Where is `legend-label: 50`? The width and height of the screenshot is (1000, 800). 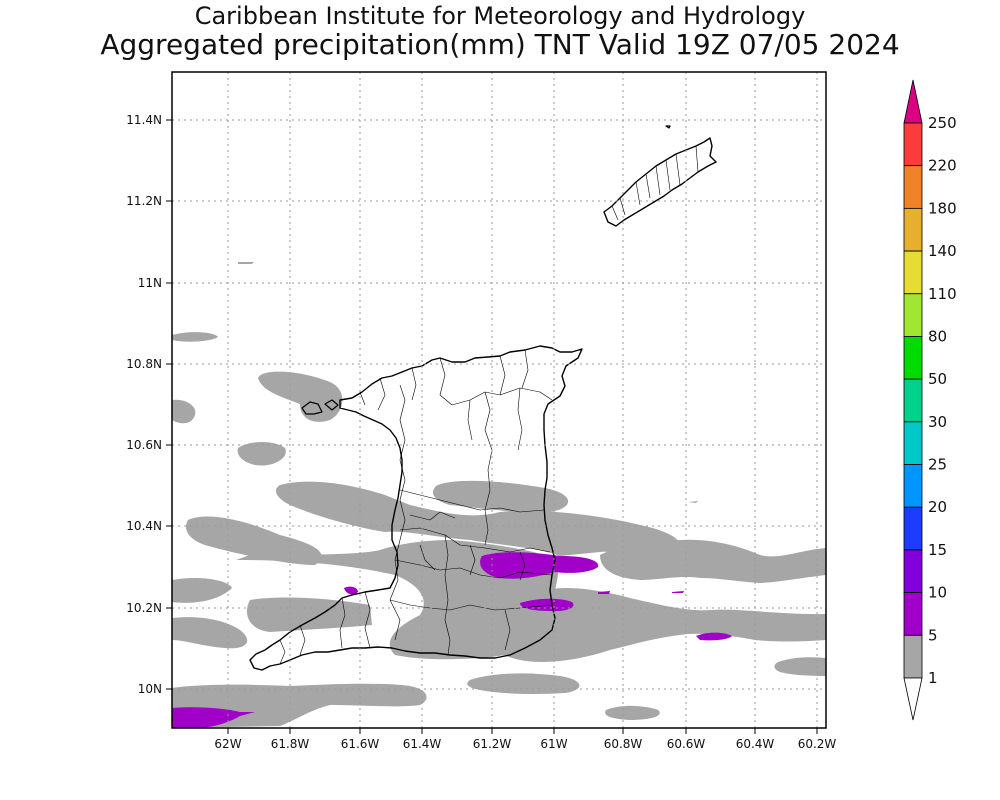
legend-label: 50 is located at coordinates (937, 379).